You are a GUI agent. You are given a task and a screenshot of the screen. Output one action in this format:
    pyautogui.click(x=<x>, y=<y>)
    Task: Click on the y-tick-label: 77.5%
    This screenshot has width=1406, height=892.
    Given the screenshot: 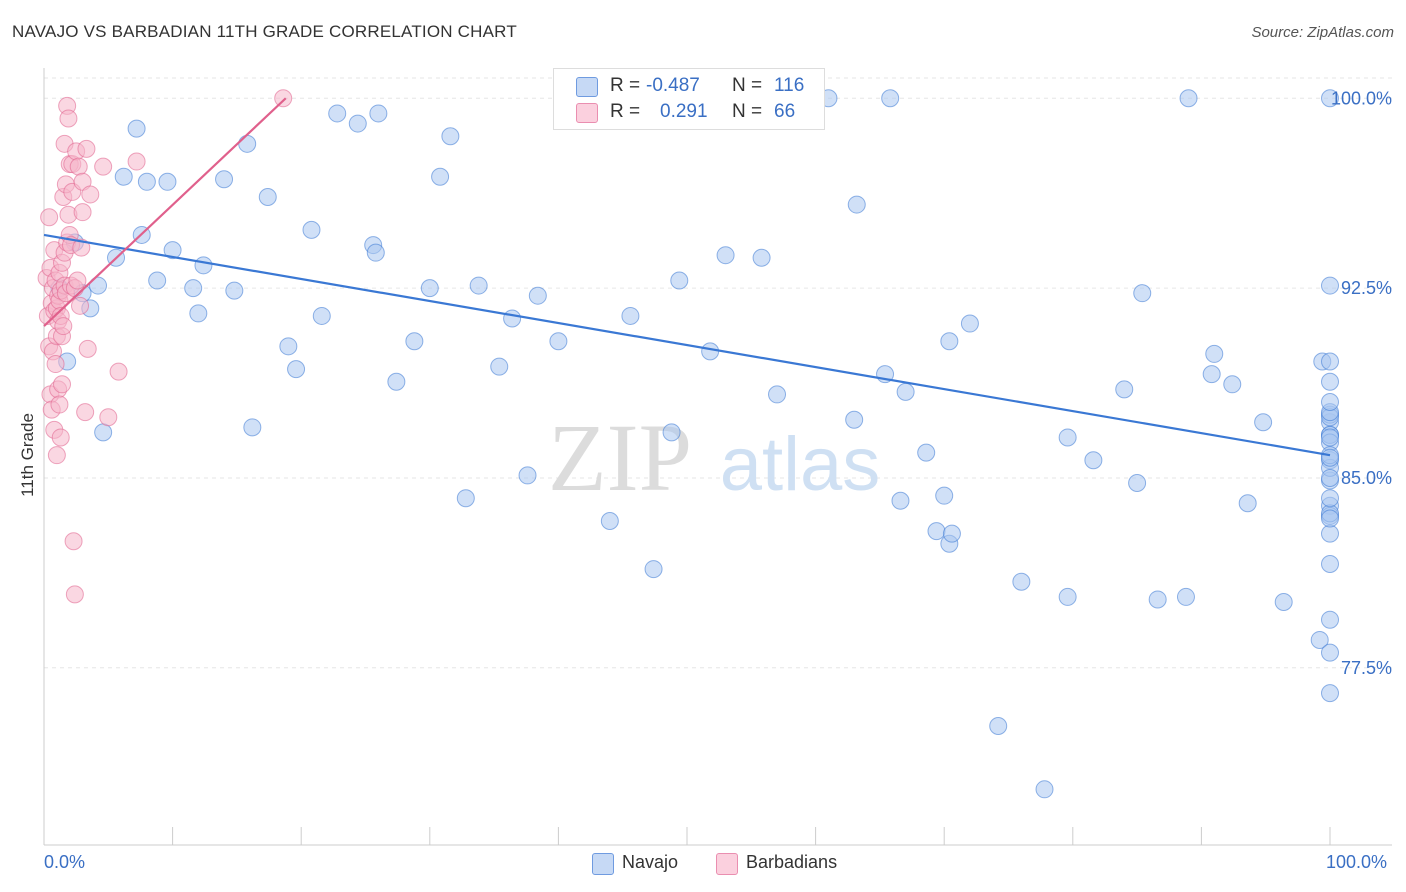 What is the action you would take?
    pyautogui.click(x=1366, y=668)
    